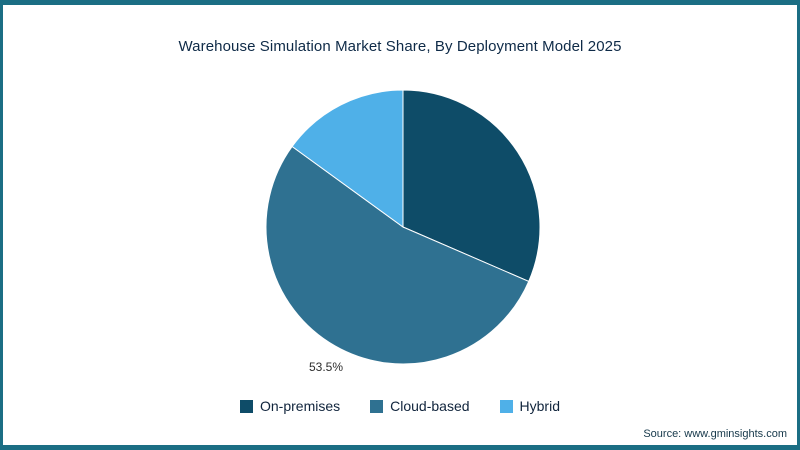 The height and width of the screenshot is (450, 800). I want to click on legend-label-hybrid: Hybrid, so click(539, 406).